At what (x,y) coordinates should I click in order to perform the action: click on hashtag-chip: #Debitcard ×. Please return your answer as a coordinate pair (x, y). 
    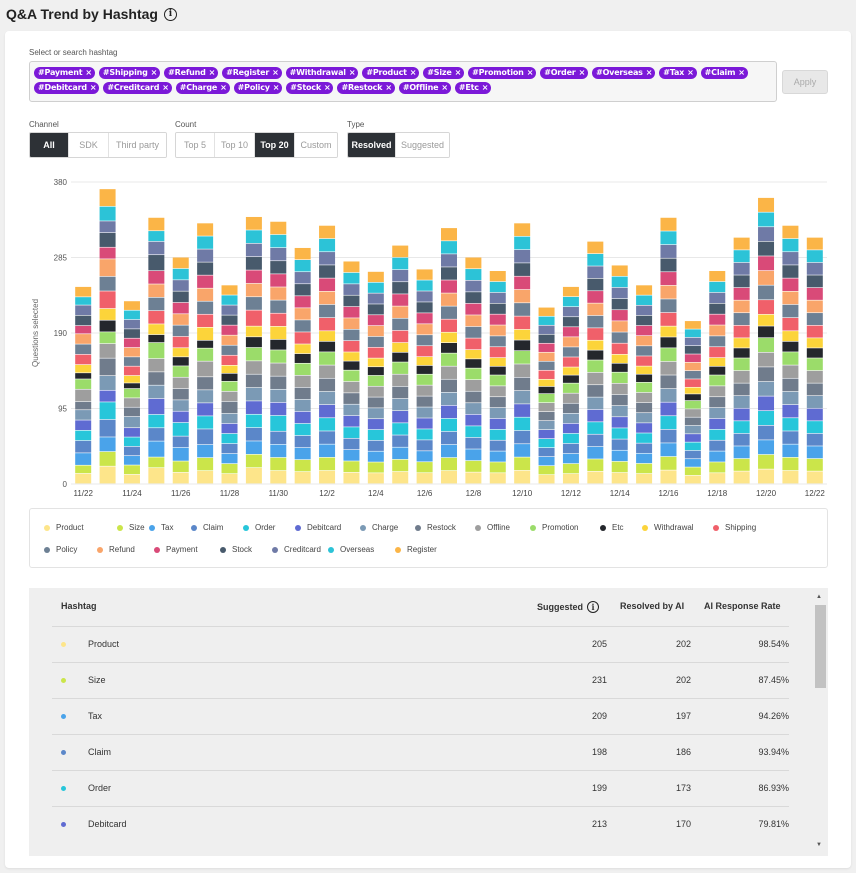
    Looking at the image, I should click on (67, 88).